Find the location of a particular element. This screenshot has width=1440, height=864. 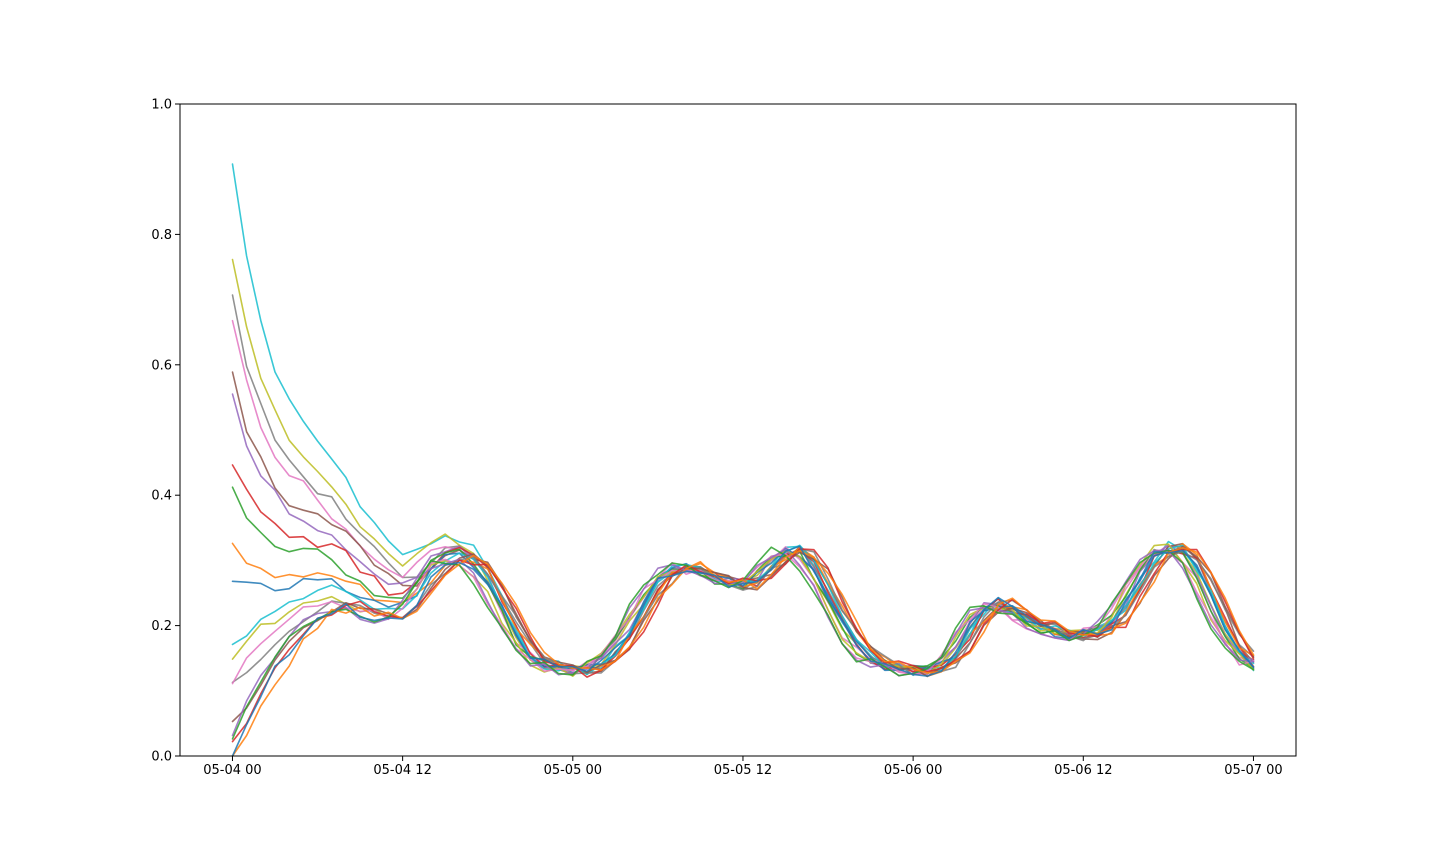

y-tick-label: 0.2 is located at coordinates (161, 626).